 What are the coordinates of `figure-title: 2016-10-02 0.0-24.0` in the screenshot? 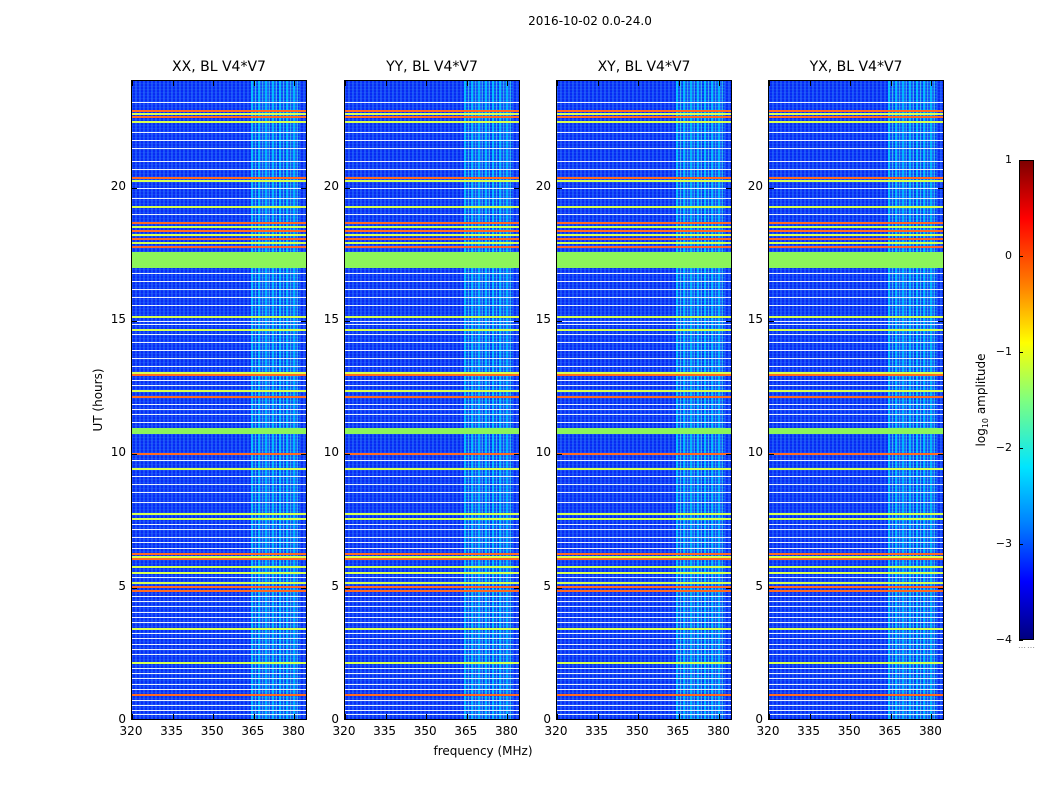 It's located at (590, 21).